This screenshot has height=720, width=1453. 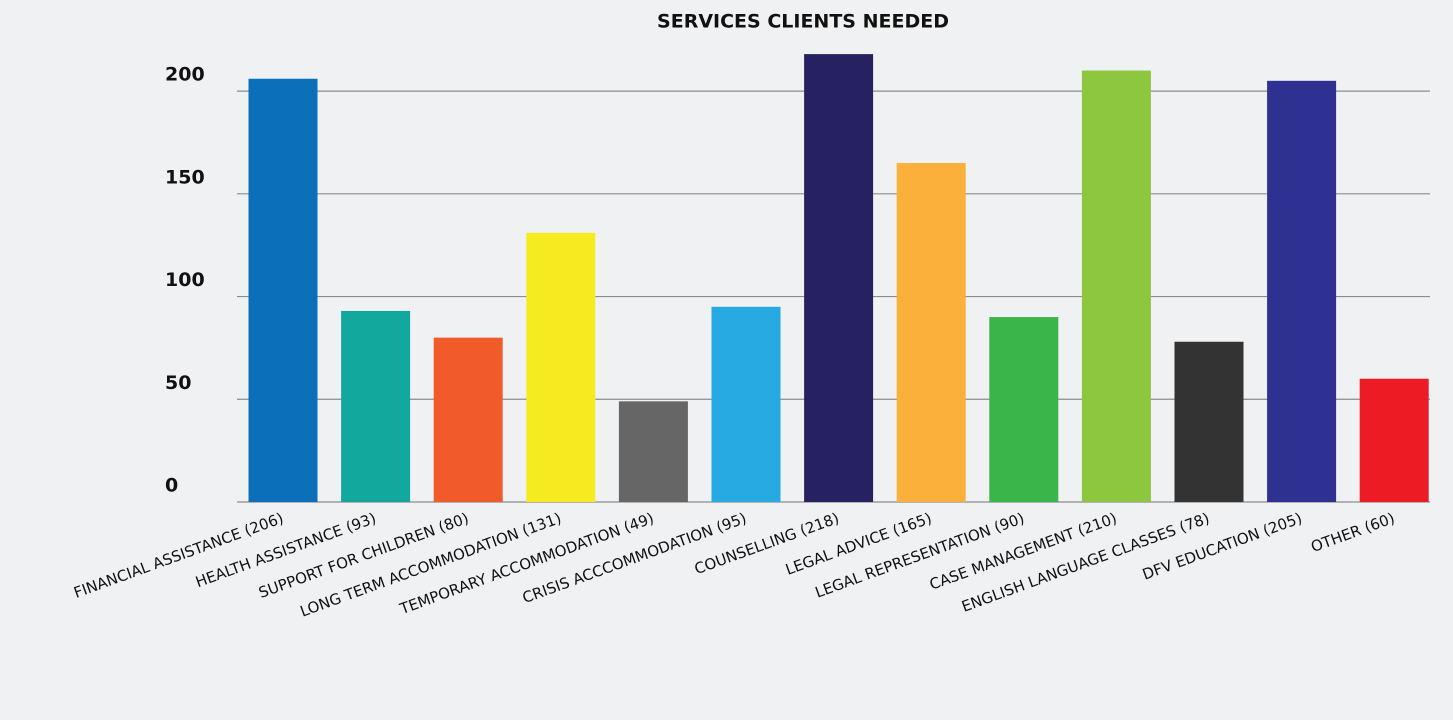 I want to click on x-tick-label: OTHER (60), so click(x=1353, y=532).